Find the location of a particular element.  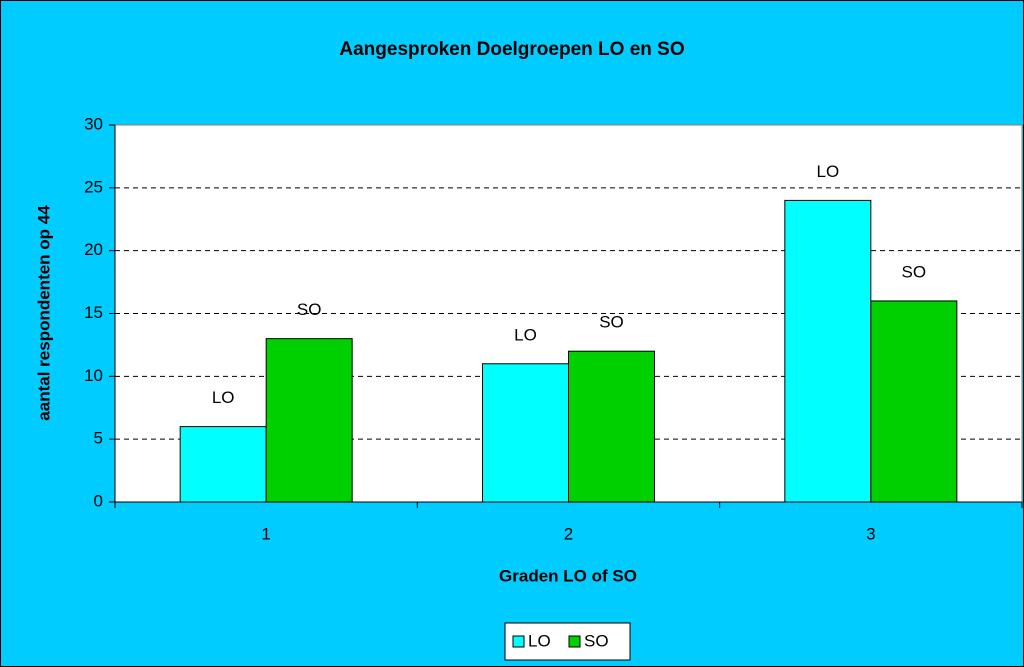

y-tick-label: 0 is located at coordinates (98, 500).